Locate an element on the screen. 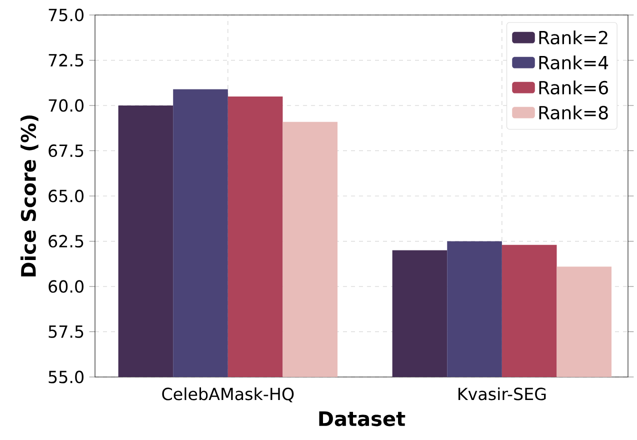 This screenshot has width=637, height=440. legend-label: Rank=6 is located at coordinates (573, 87).